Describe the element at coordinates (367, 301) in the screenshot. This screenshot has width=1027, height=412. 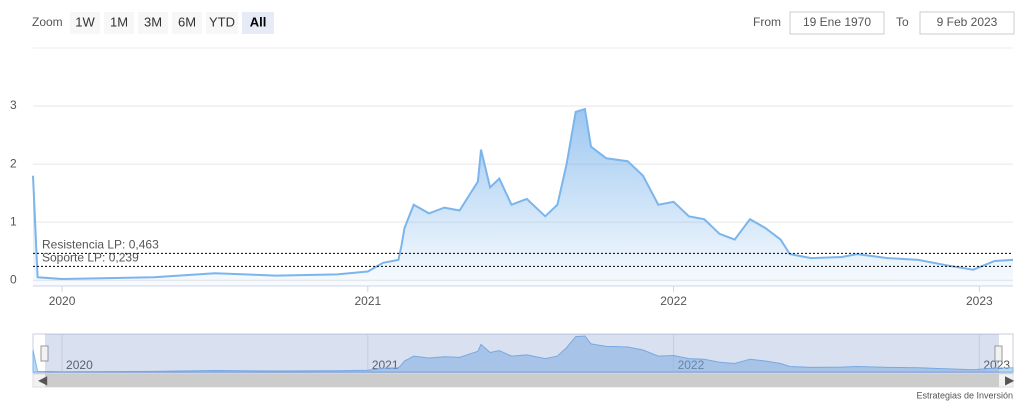
I see `x-tick-label: 2021` at that location.